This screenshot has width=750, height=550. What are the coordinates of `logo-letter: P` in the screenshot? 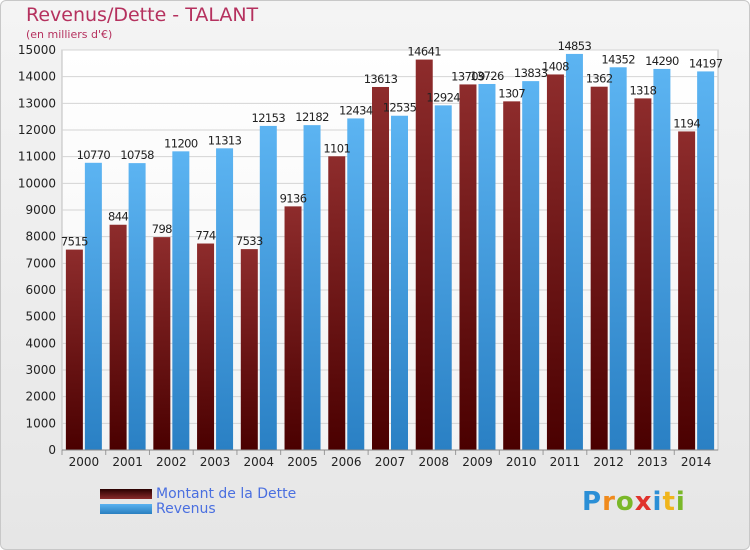 It's located at (592, 502).